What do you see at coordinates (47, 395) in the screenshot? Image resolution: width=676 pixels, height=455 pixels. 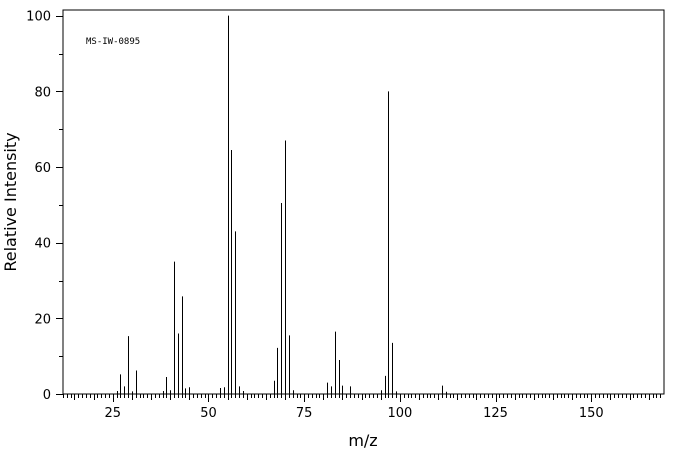 I see `y-tick-label: 0` at bounding box center [47, 395].